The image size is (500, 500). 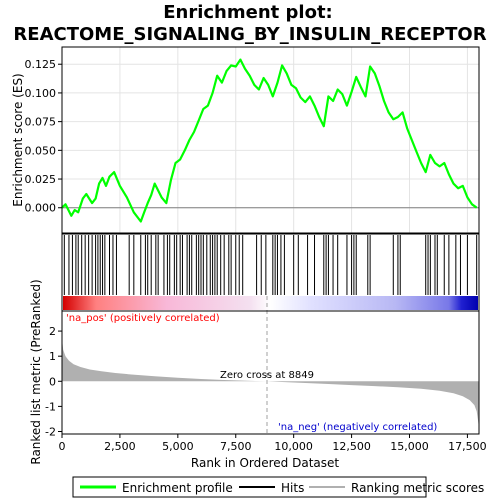 What do you see at coordinates (178, 446) in the screenshot?
I see `x-tick-label: 5,000` at bounding box center [178, 446].